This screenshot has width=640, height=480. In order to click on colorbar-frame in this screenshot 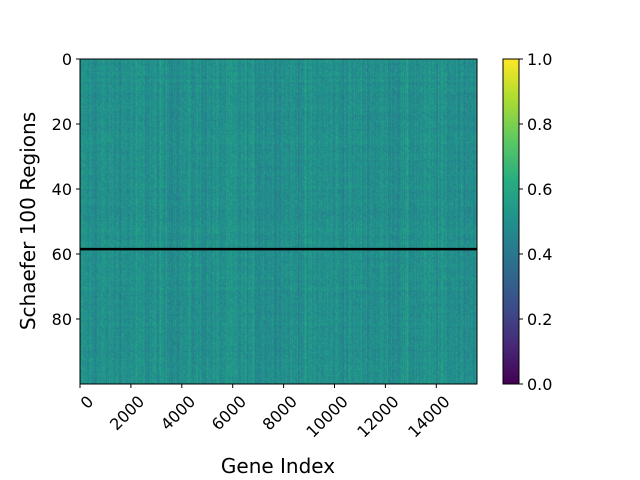, I will do `click(511, 221)`.